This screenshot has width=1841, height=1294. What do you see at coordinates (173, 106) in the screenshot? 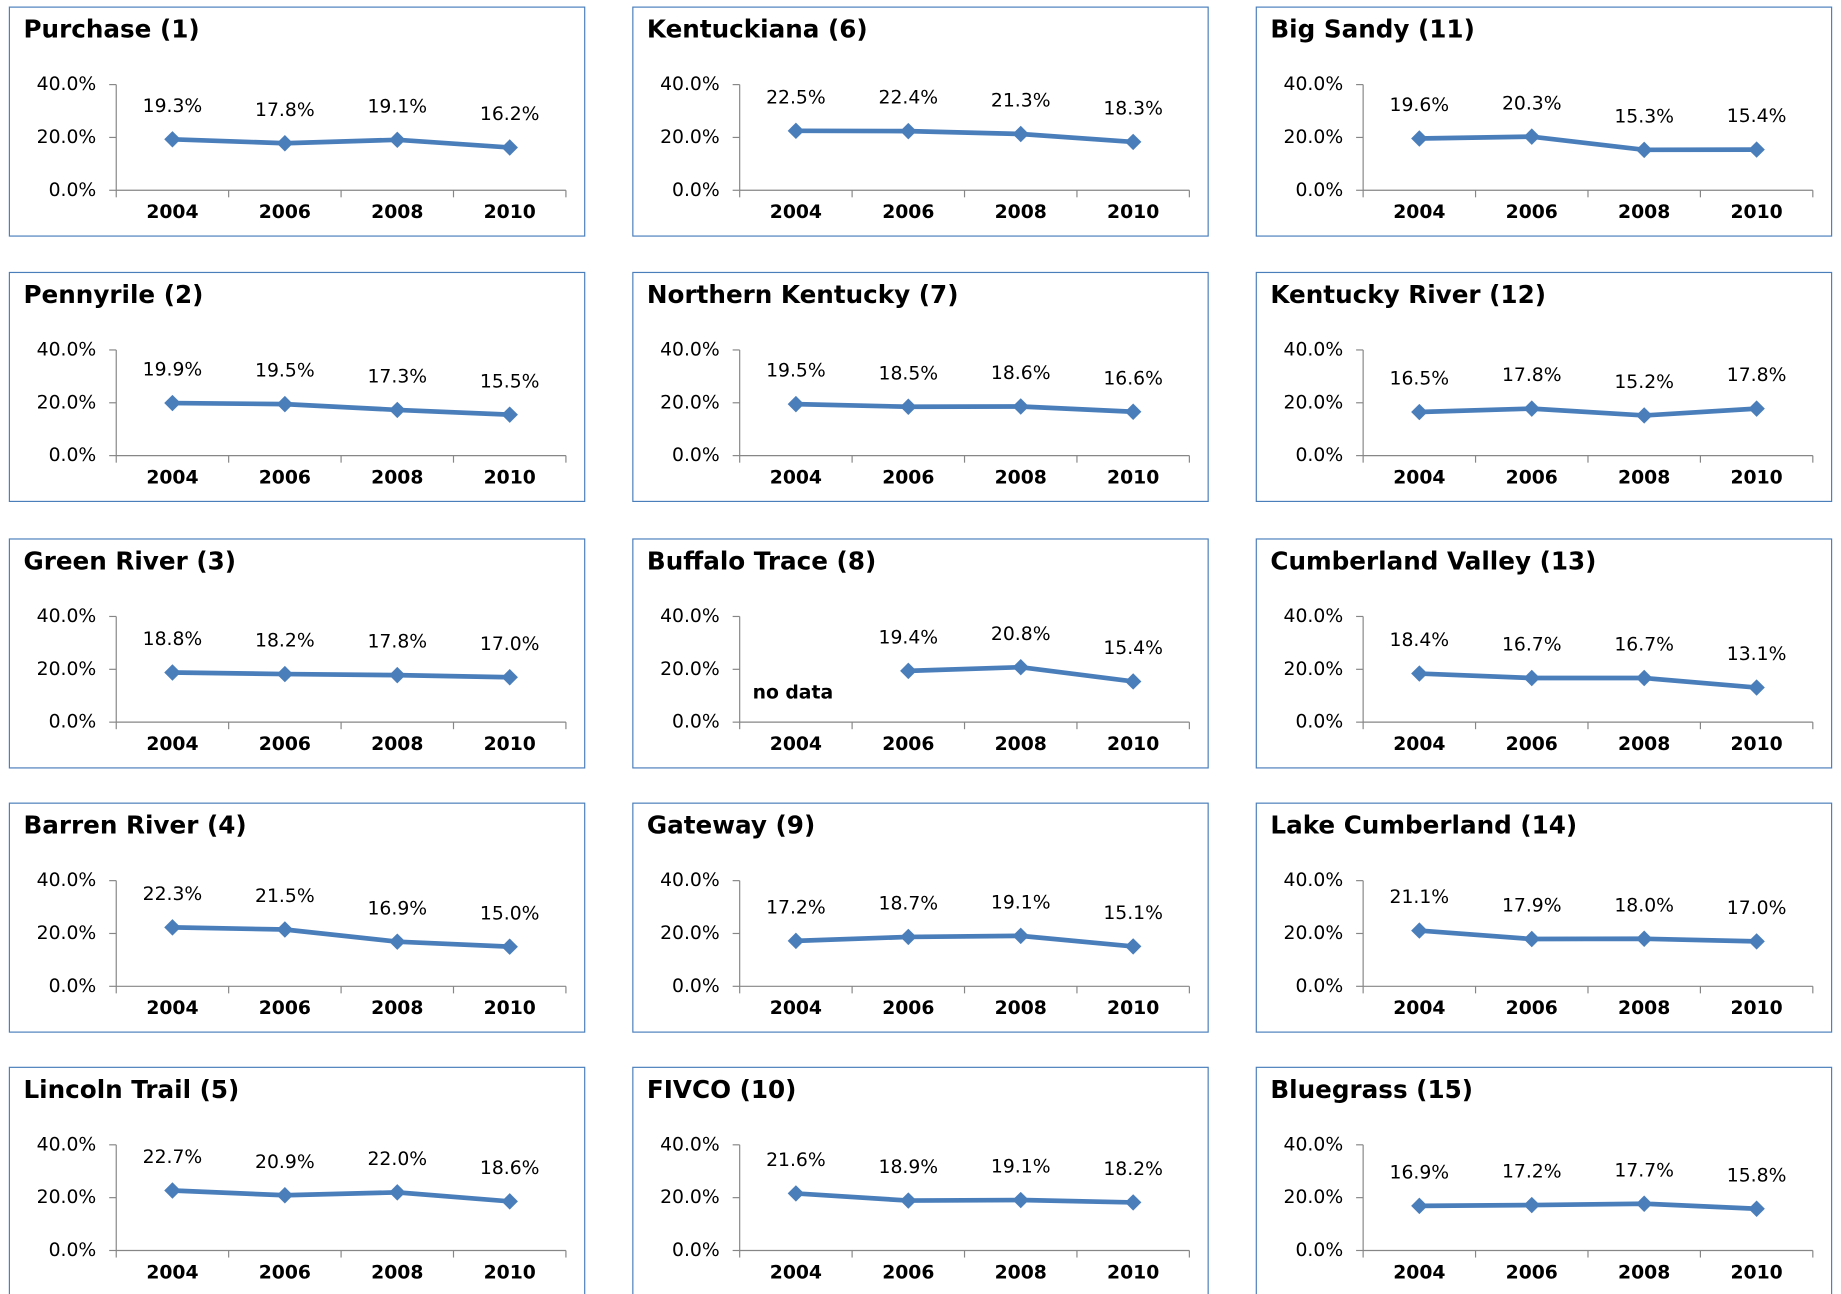
I see `data-label: 19.3%` at bounding box center [173, 106].